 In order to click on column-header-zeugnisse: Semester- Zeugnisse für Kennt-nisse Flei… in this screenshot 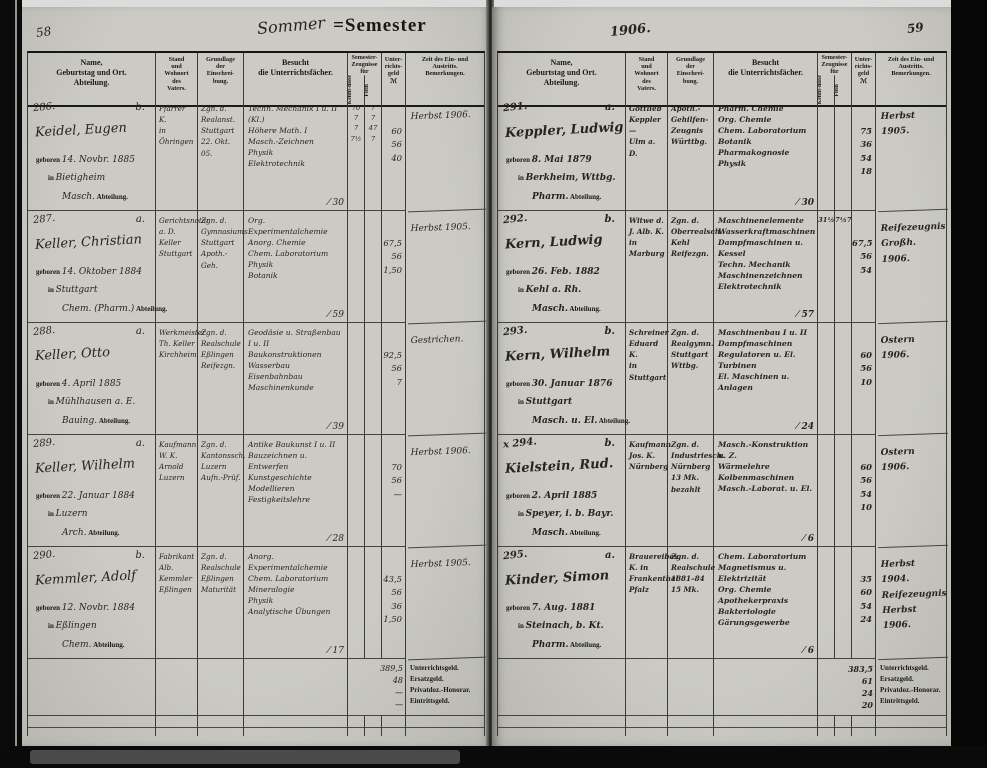, I will do `click(364, 80)`.